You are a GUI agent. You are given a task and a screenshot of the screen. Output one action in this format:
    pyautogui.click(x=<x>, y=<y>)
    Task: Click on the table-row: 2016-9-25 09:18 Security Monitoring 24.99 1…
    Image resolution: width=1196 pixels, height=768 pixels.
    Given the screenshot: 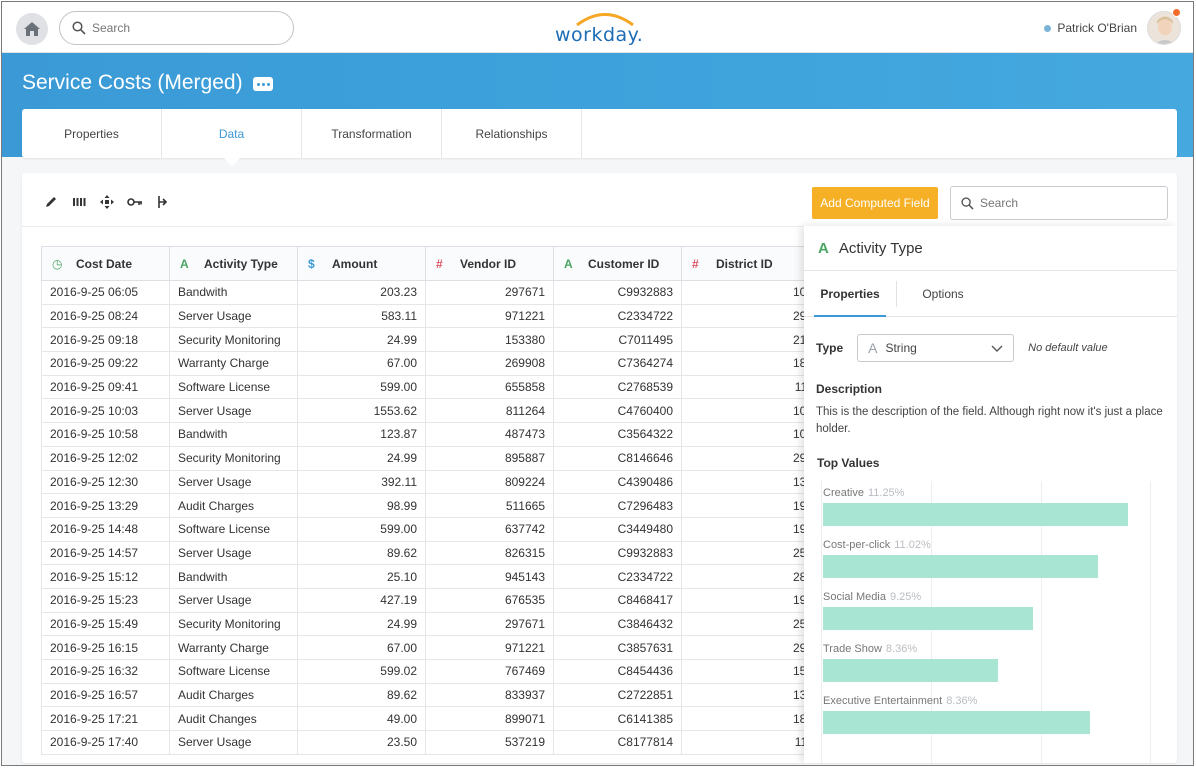 What is the action you would take?
    pyautogui.click(x=426, y=340)
    